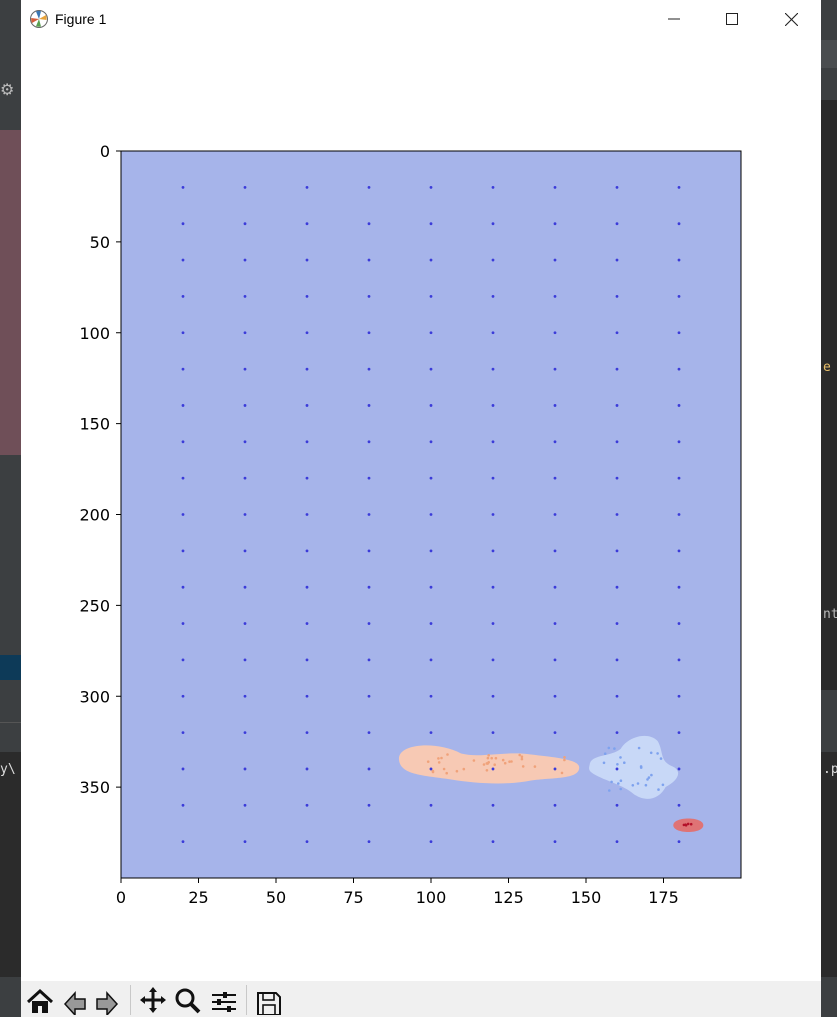 This screenshot has height=1017, width=837. Describe the element at coordinates (421, 19) in the screenshot. I see `title-bar: Figure 1` at that location.